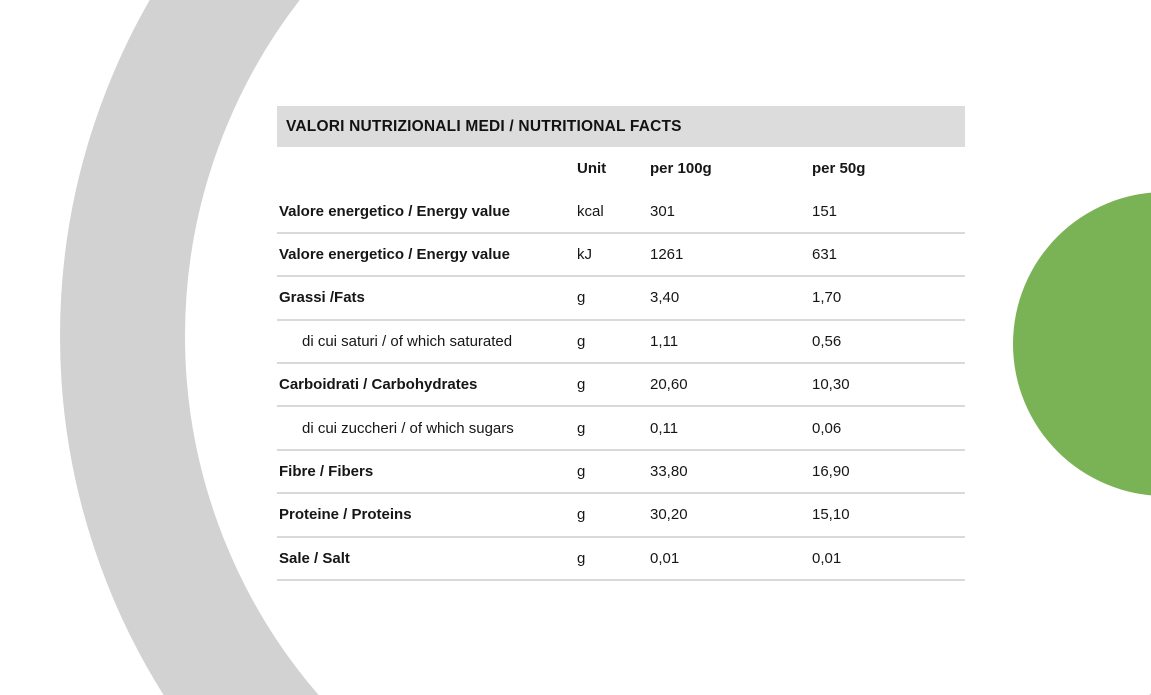 The width and height of the screenshot is (1151, 695). I want to click on row-value-per100g: 0,11, so click(664, 428).